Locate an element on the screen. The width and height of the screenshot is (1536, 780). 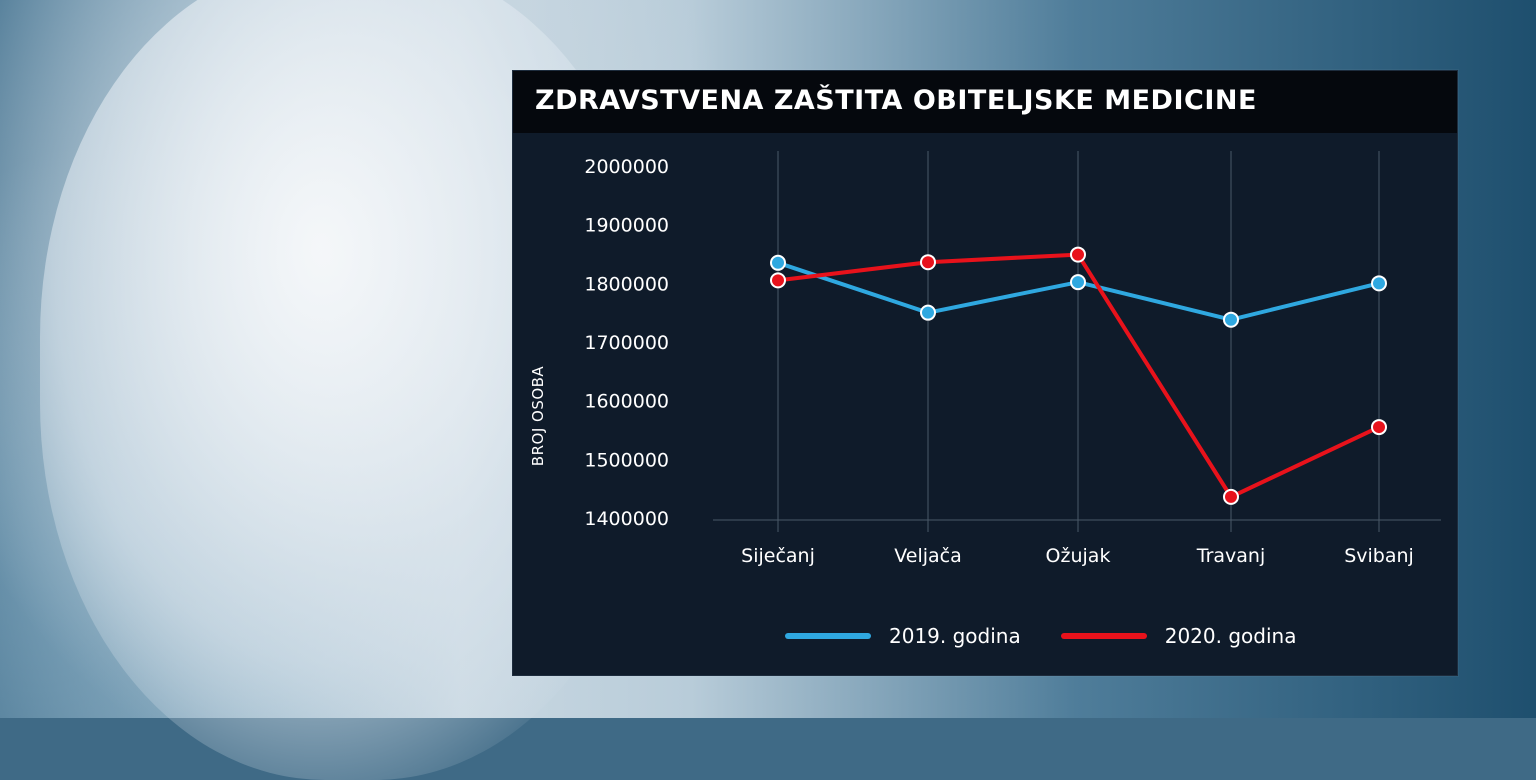
legend-label-1: 2020. godina is located at coordinates (1230, 636).